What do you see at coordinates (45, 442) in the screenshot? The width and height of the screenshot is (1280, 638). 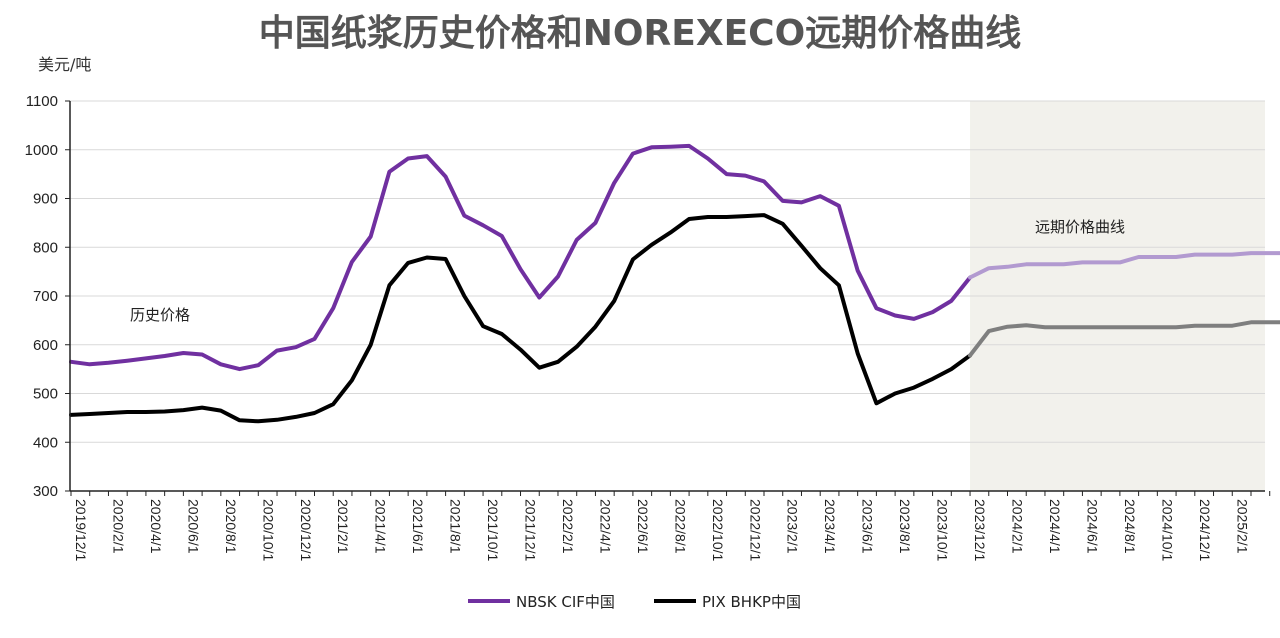 I see `y-tick-label: 400` at bounding box center [45, 442].